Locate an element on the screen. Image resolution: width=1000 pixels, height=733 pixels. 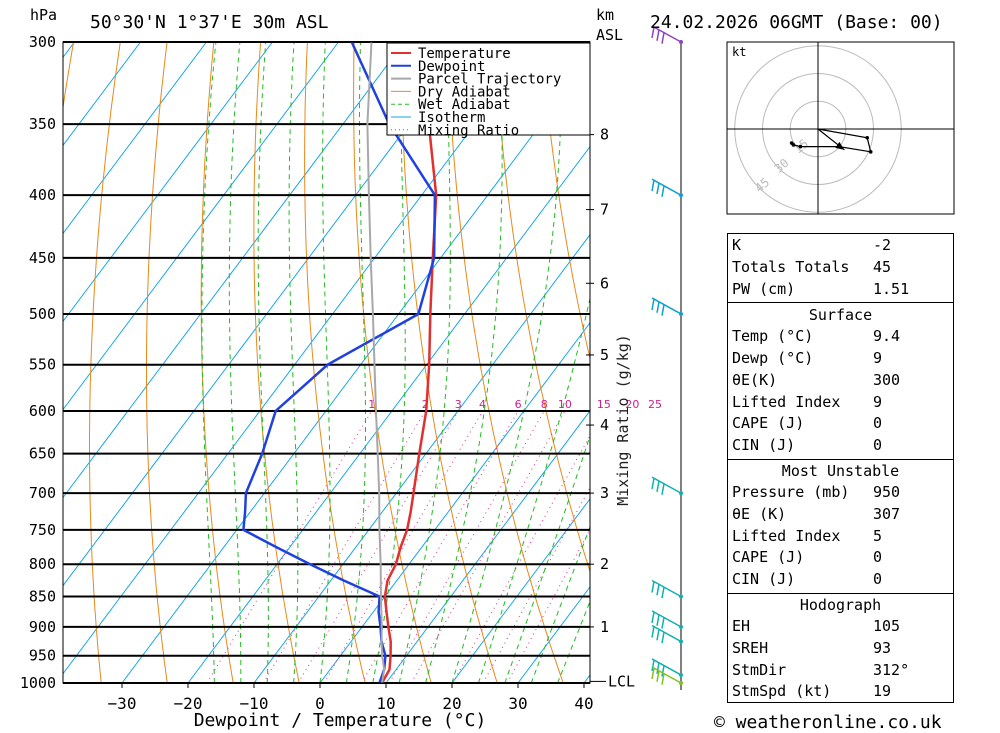
most-unstable-row: θE (K) 307 is located at coordinates (816, 514).